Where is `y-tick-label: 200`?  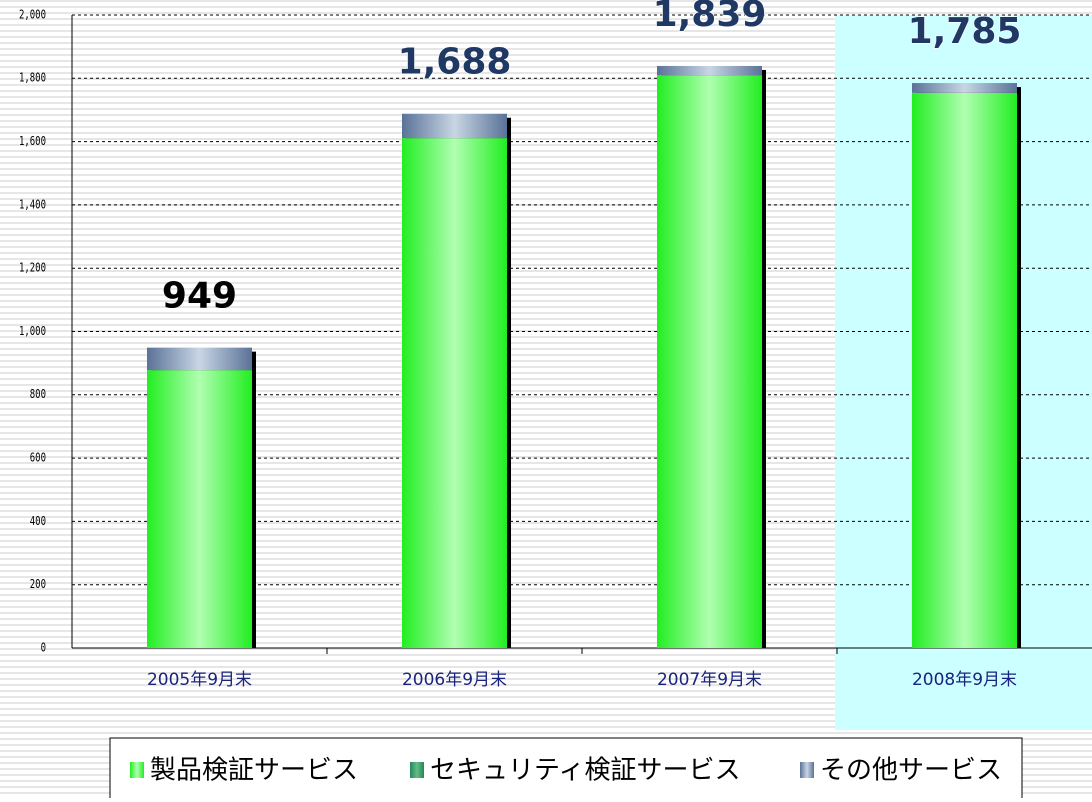 y-tick-label: 200 is located at coordinates (38, 585).